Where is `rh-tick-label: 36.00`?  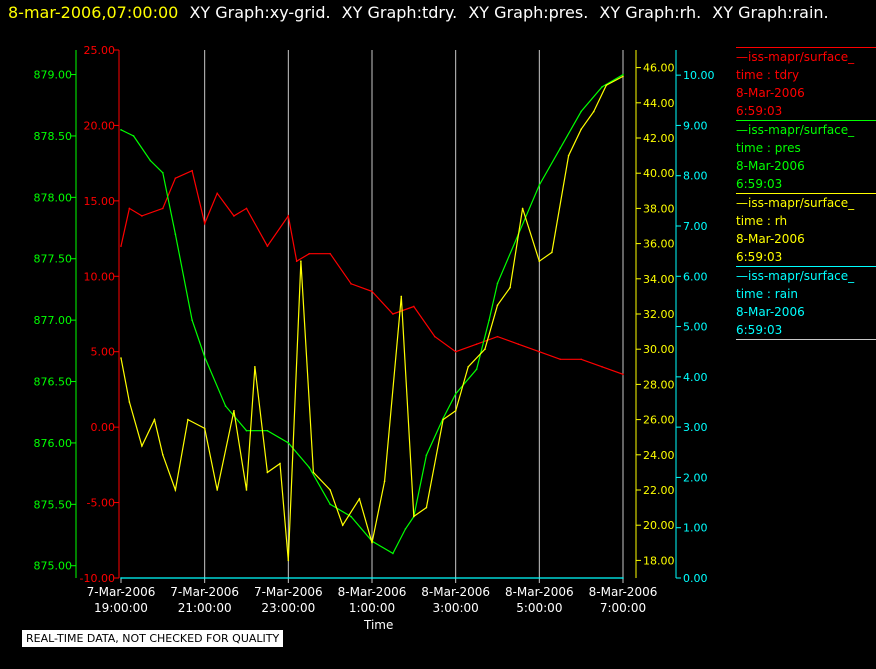 rh-tick-label: 36.00 is located at coordinates (659, 244).